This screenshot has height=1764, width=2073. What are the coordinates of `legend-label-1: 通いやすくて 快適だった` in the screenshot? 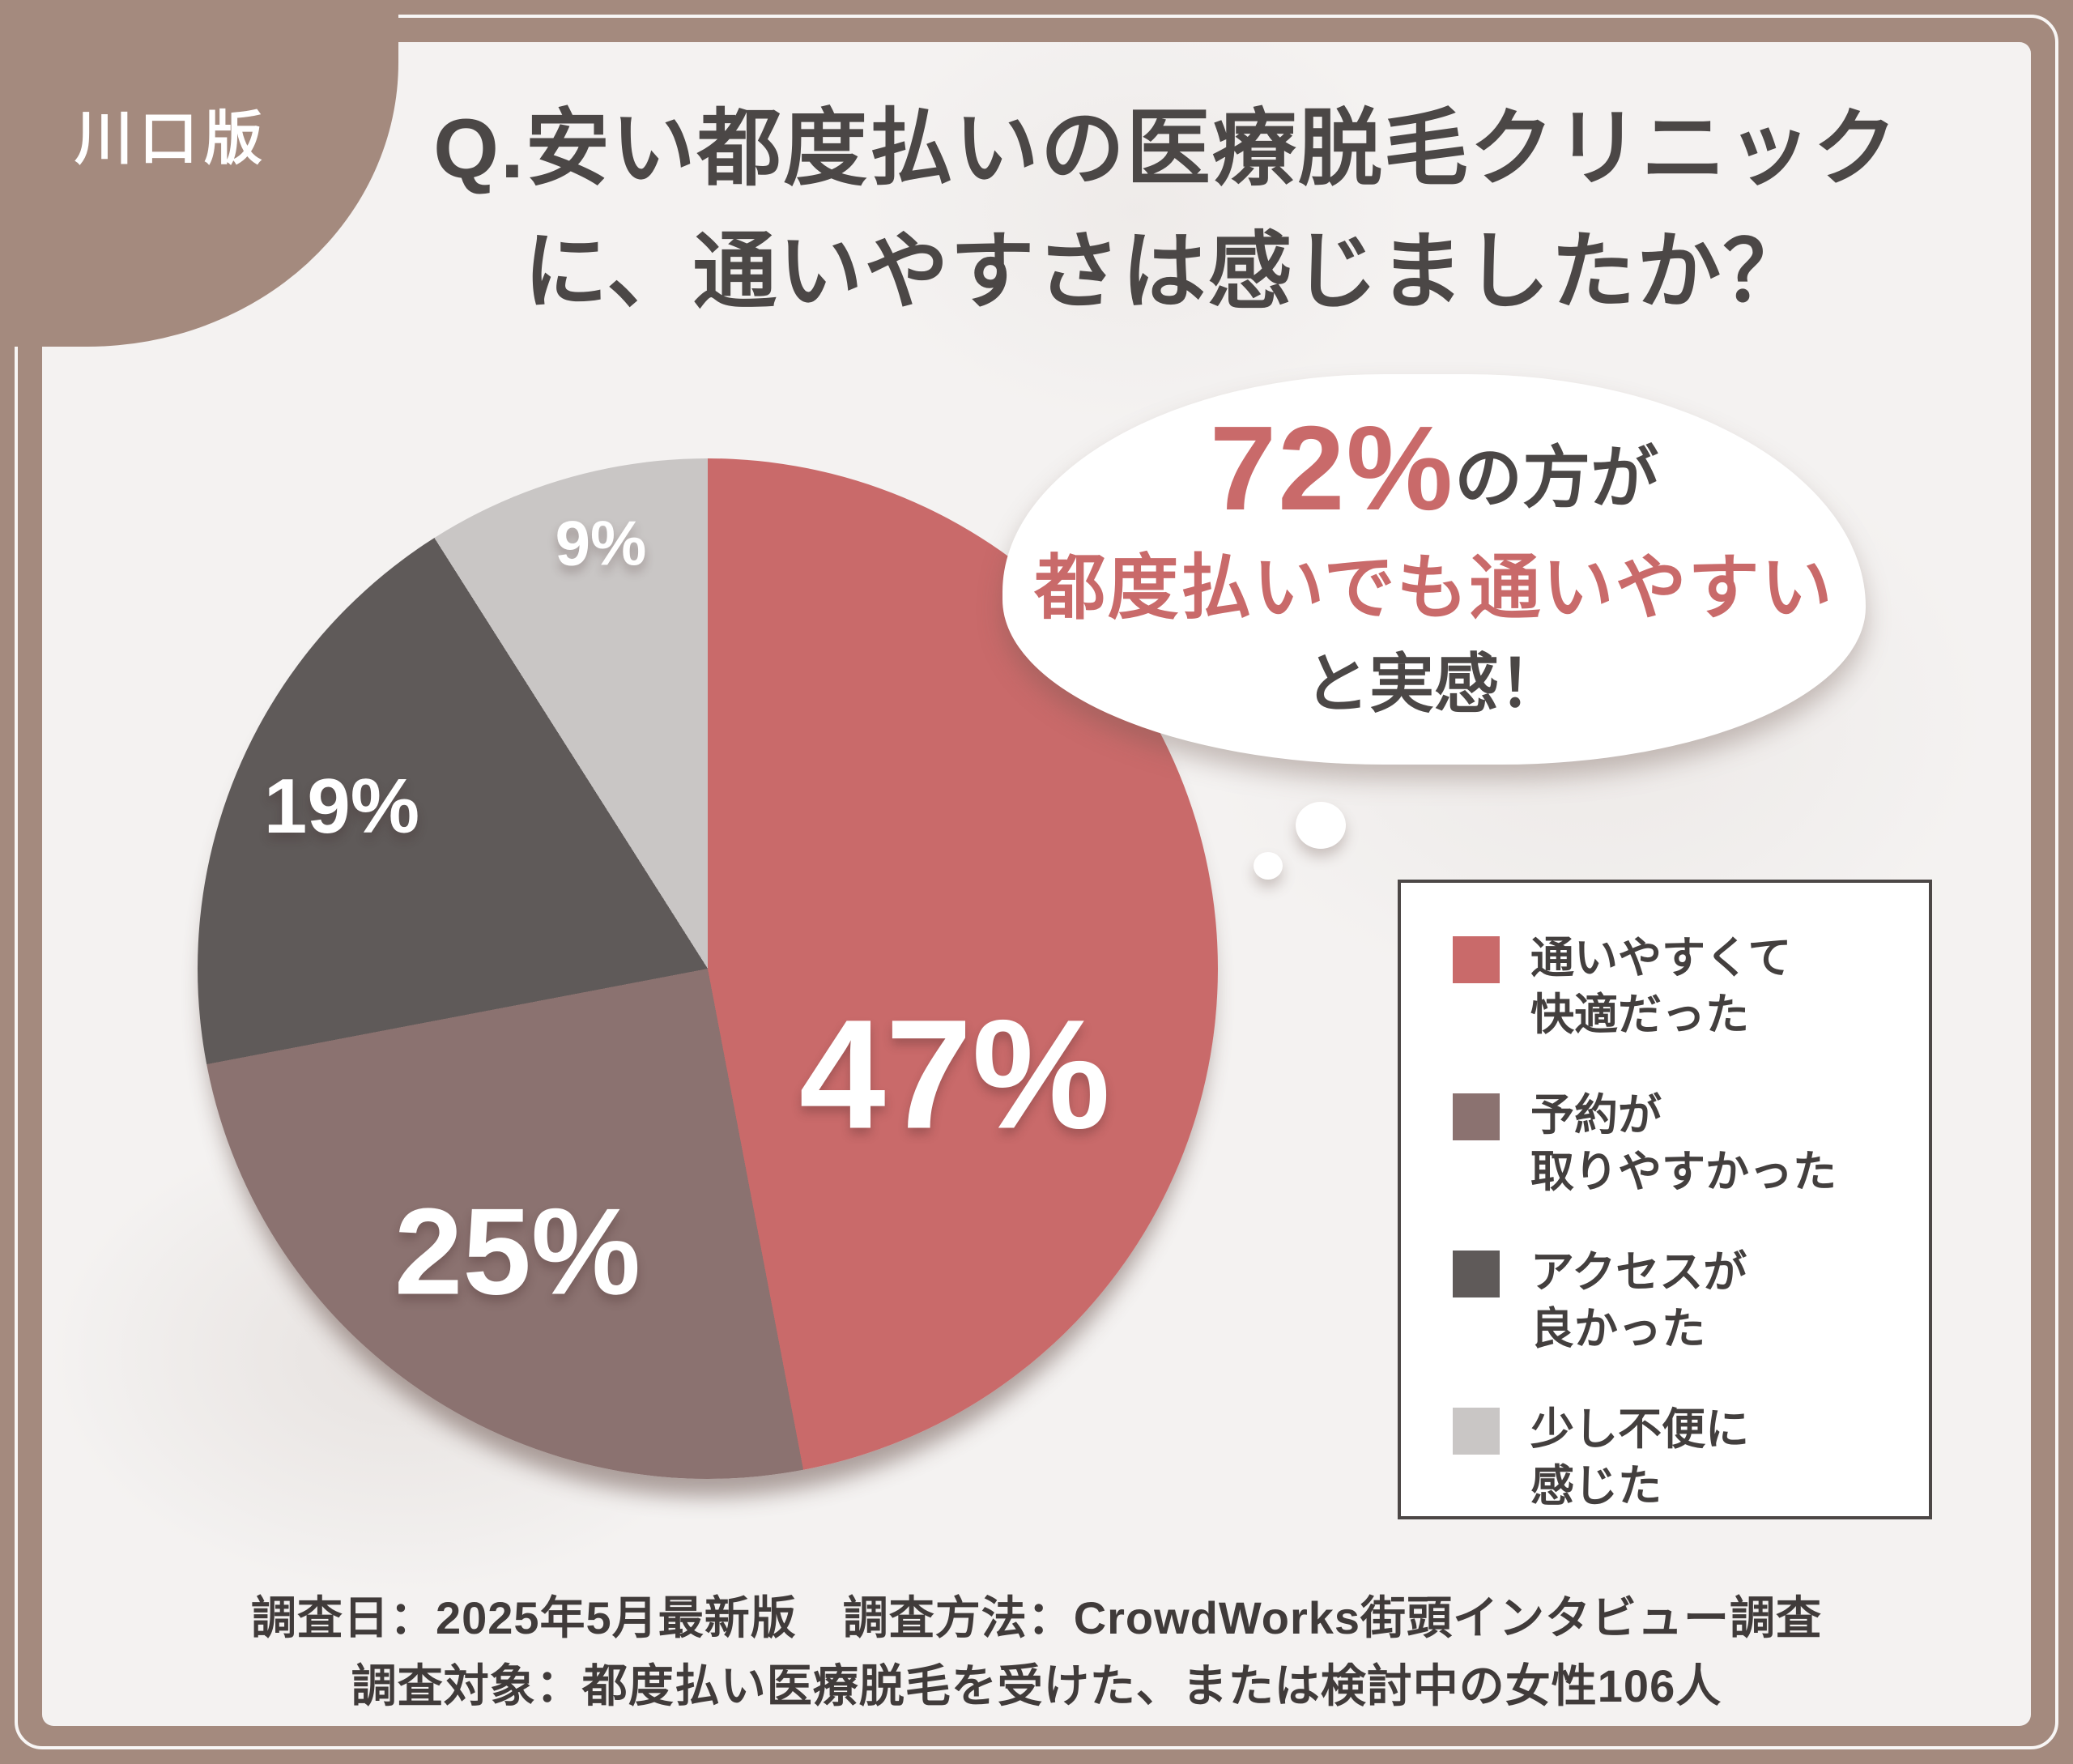 It's located at (1661, 986).